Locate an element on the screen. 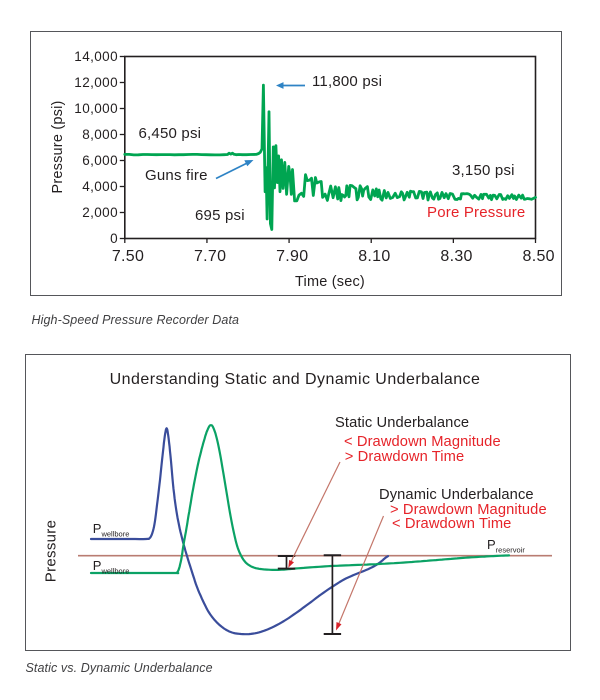 Image resolution: width=600 pixels, height=700 pixels. fig1-y-tick-label: 4,000 is located at coordinates (100, 186).